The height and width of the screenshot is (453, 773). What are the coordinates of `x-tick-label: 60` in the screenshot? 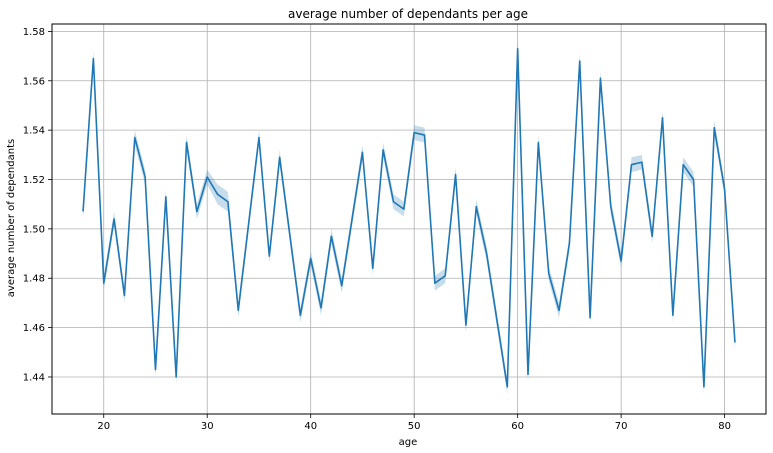 It's located at (517, 426).